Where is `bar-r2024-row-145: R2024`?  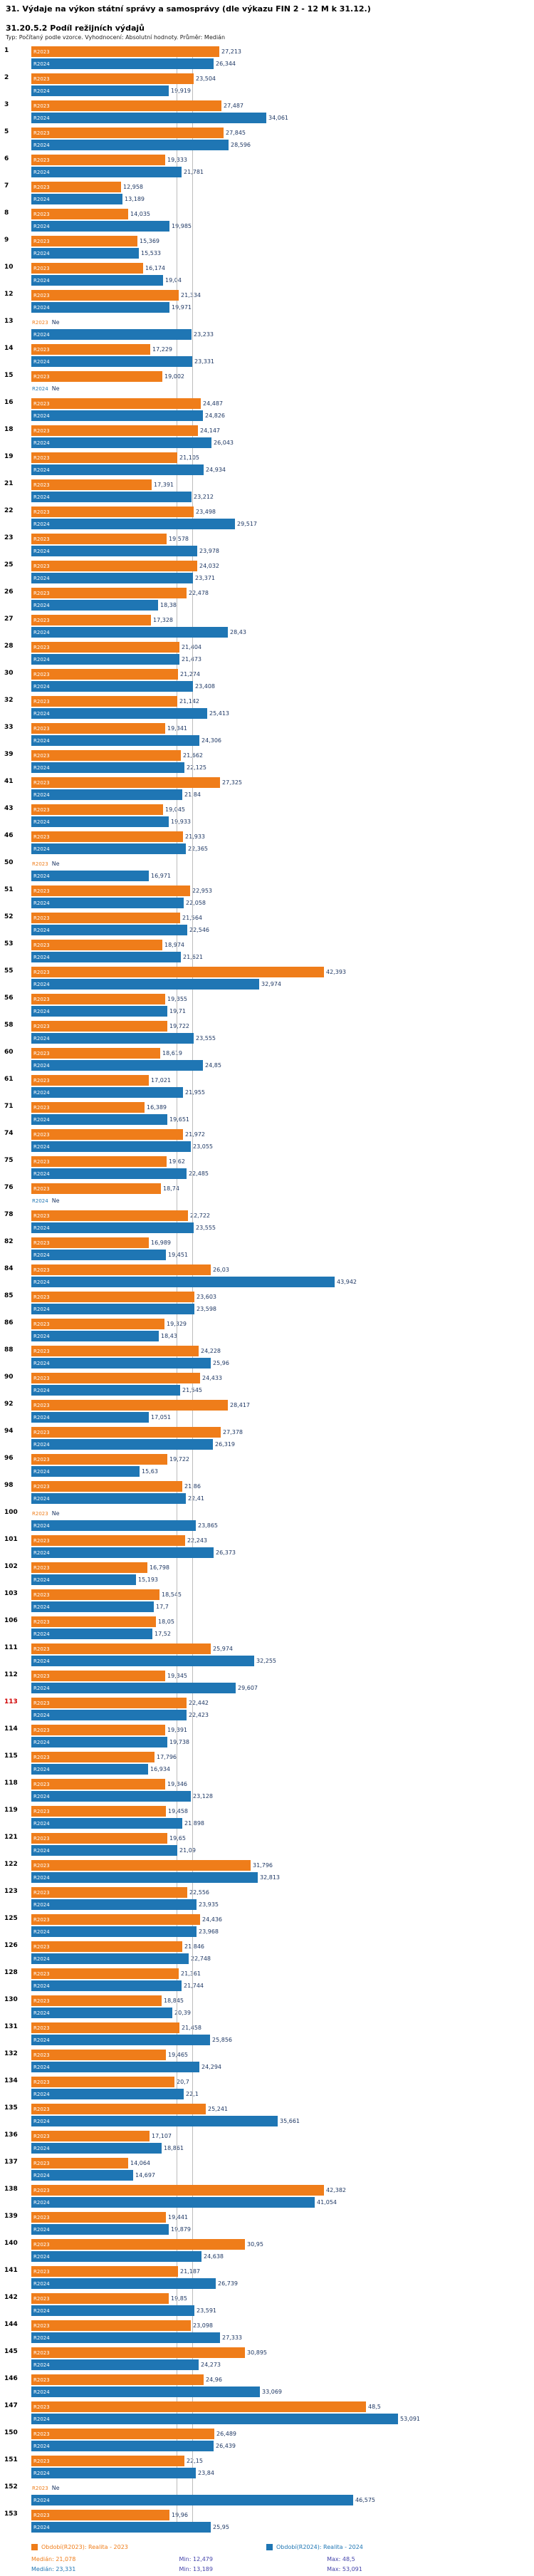
bar-r2024-row-145: R2024 is located at coordinates (115, 2364).